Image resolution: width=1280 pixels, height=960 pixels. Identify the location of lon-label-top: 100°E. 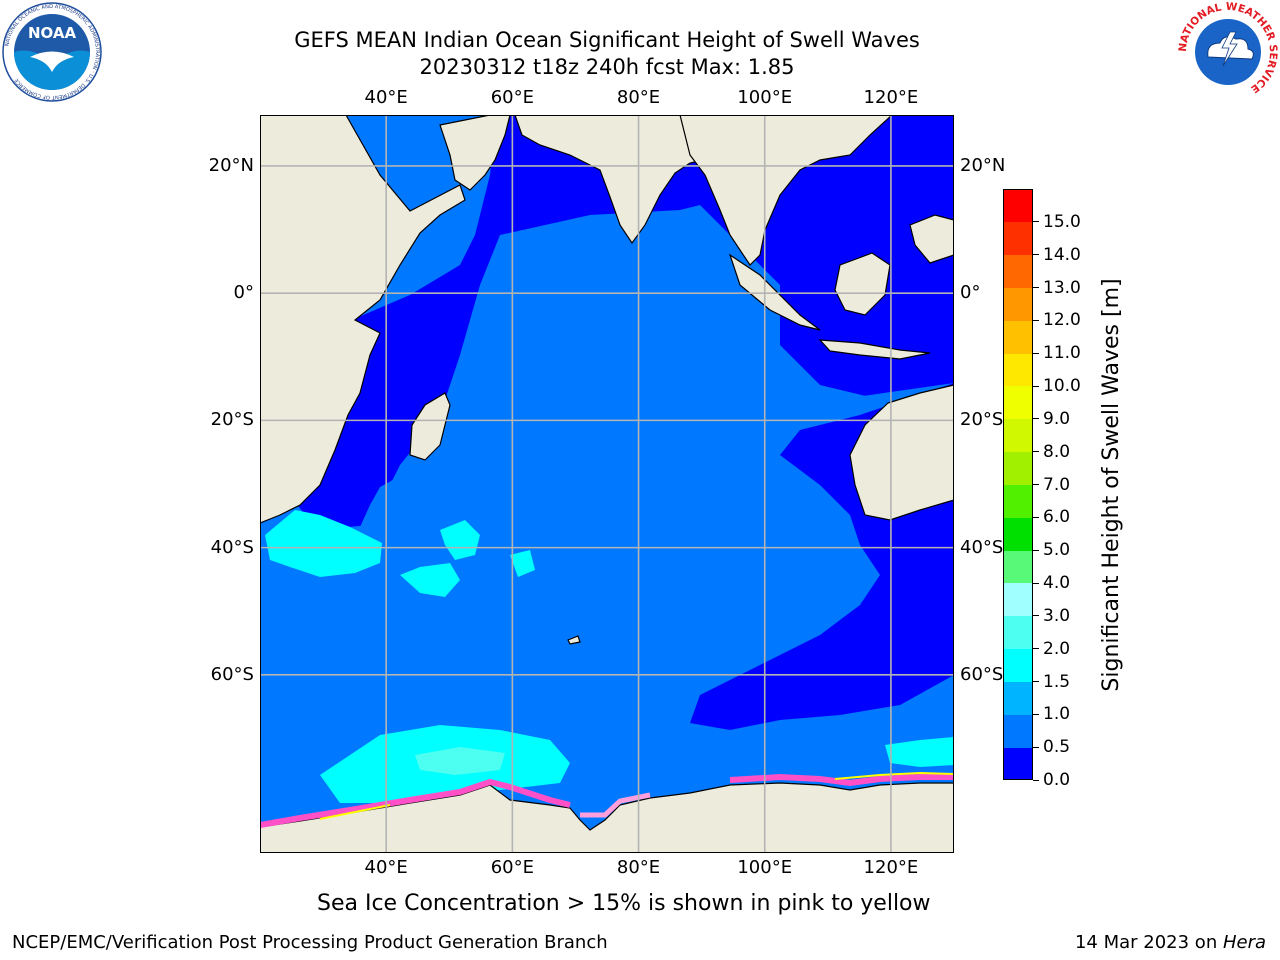
(765, 97).